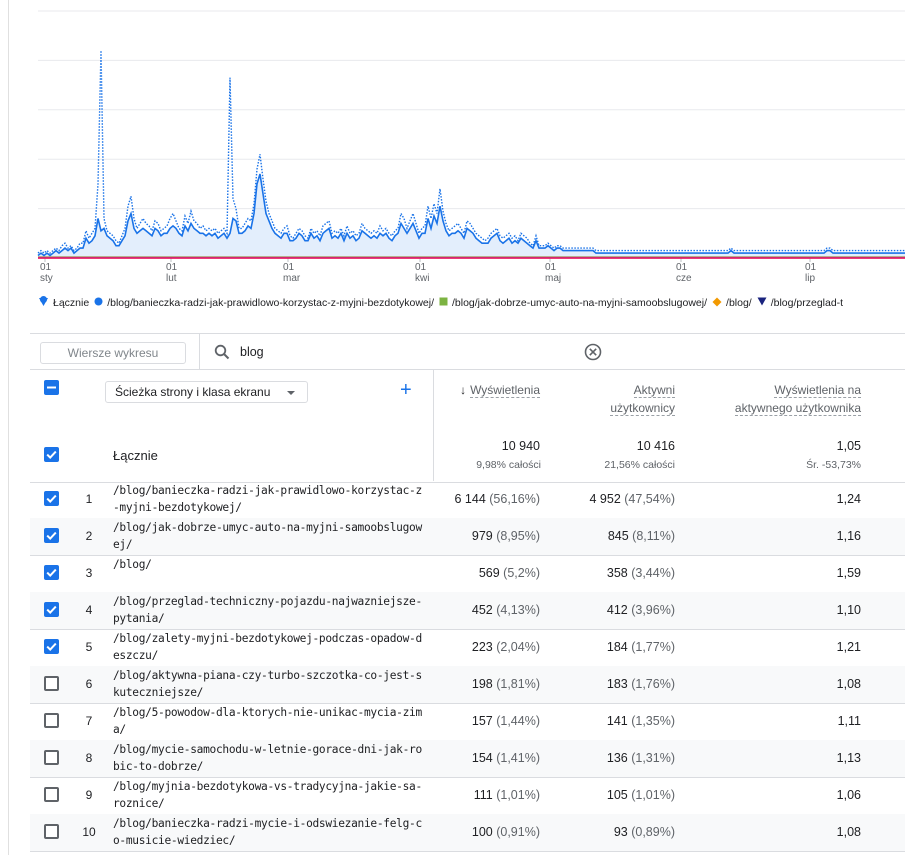 The image size is (905, 855). I want to click on users-cell: 183 (1,76%), so click(617, 684).